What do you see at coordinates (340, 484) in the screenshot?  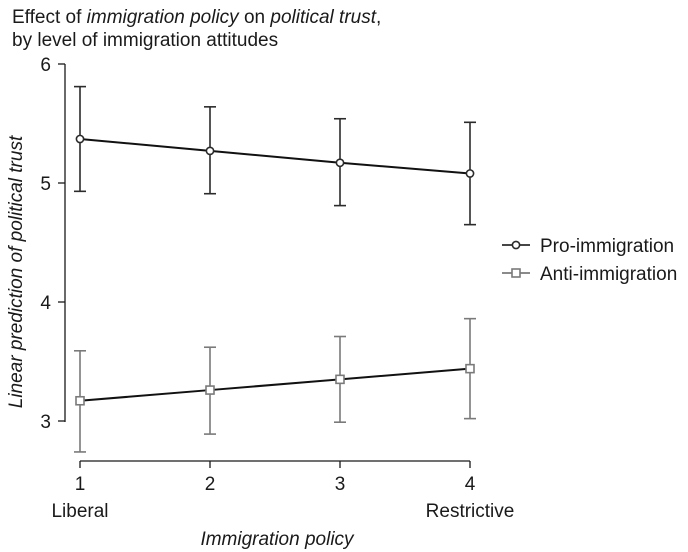 I see `x-tick-label: 3` at bounding box center [340, 484].